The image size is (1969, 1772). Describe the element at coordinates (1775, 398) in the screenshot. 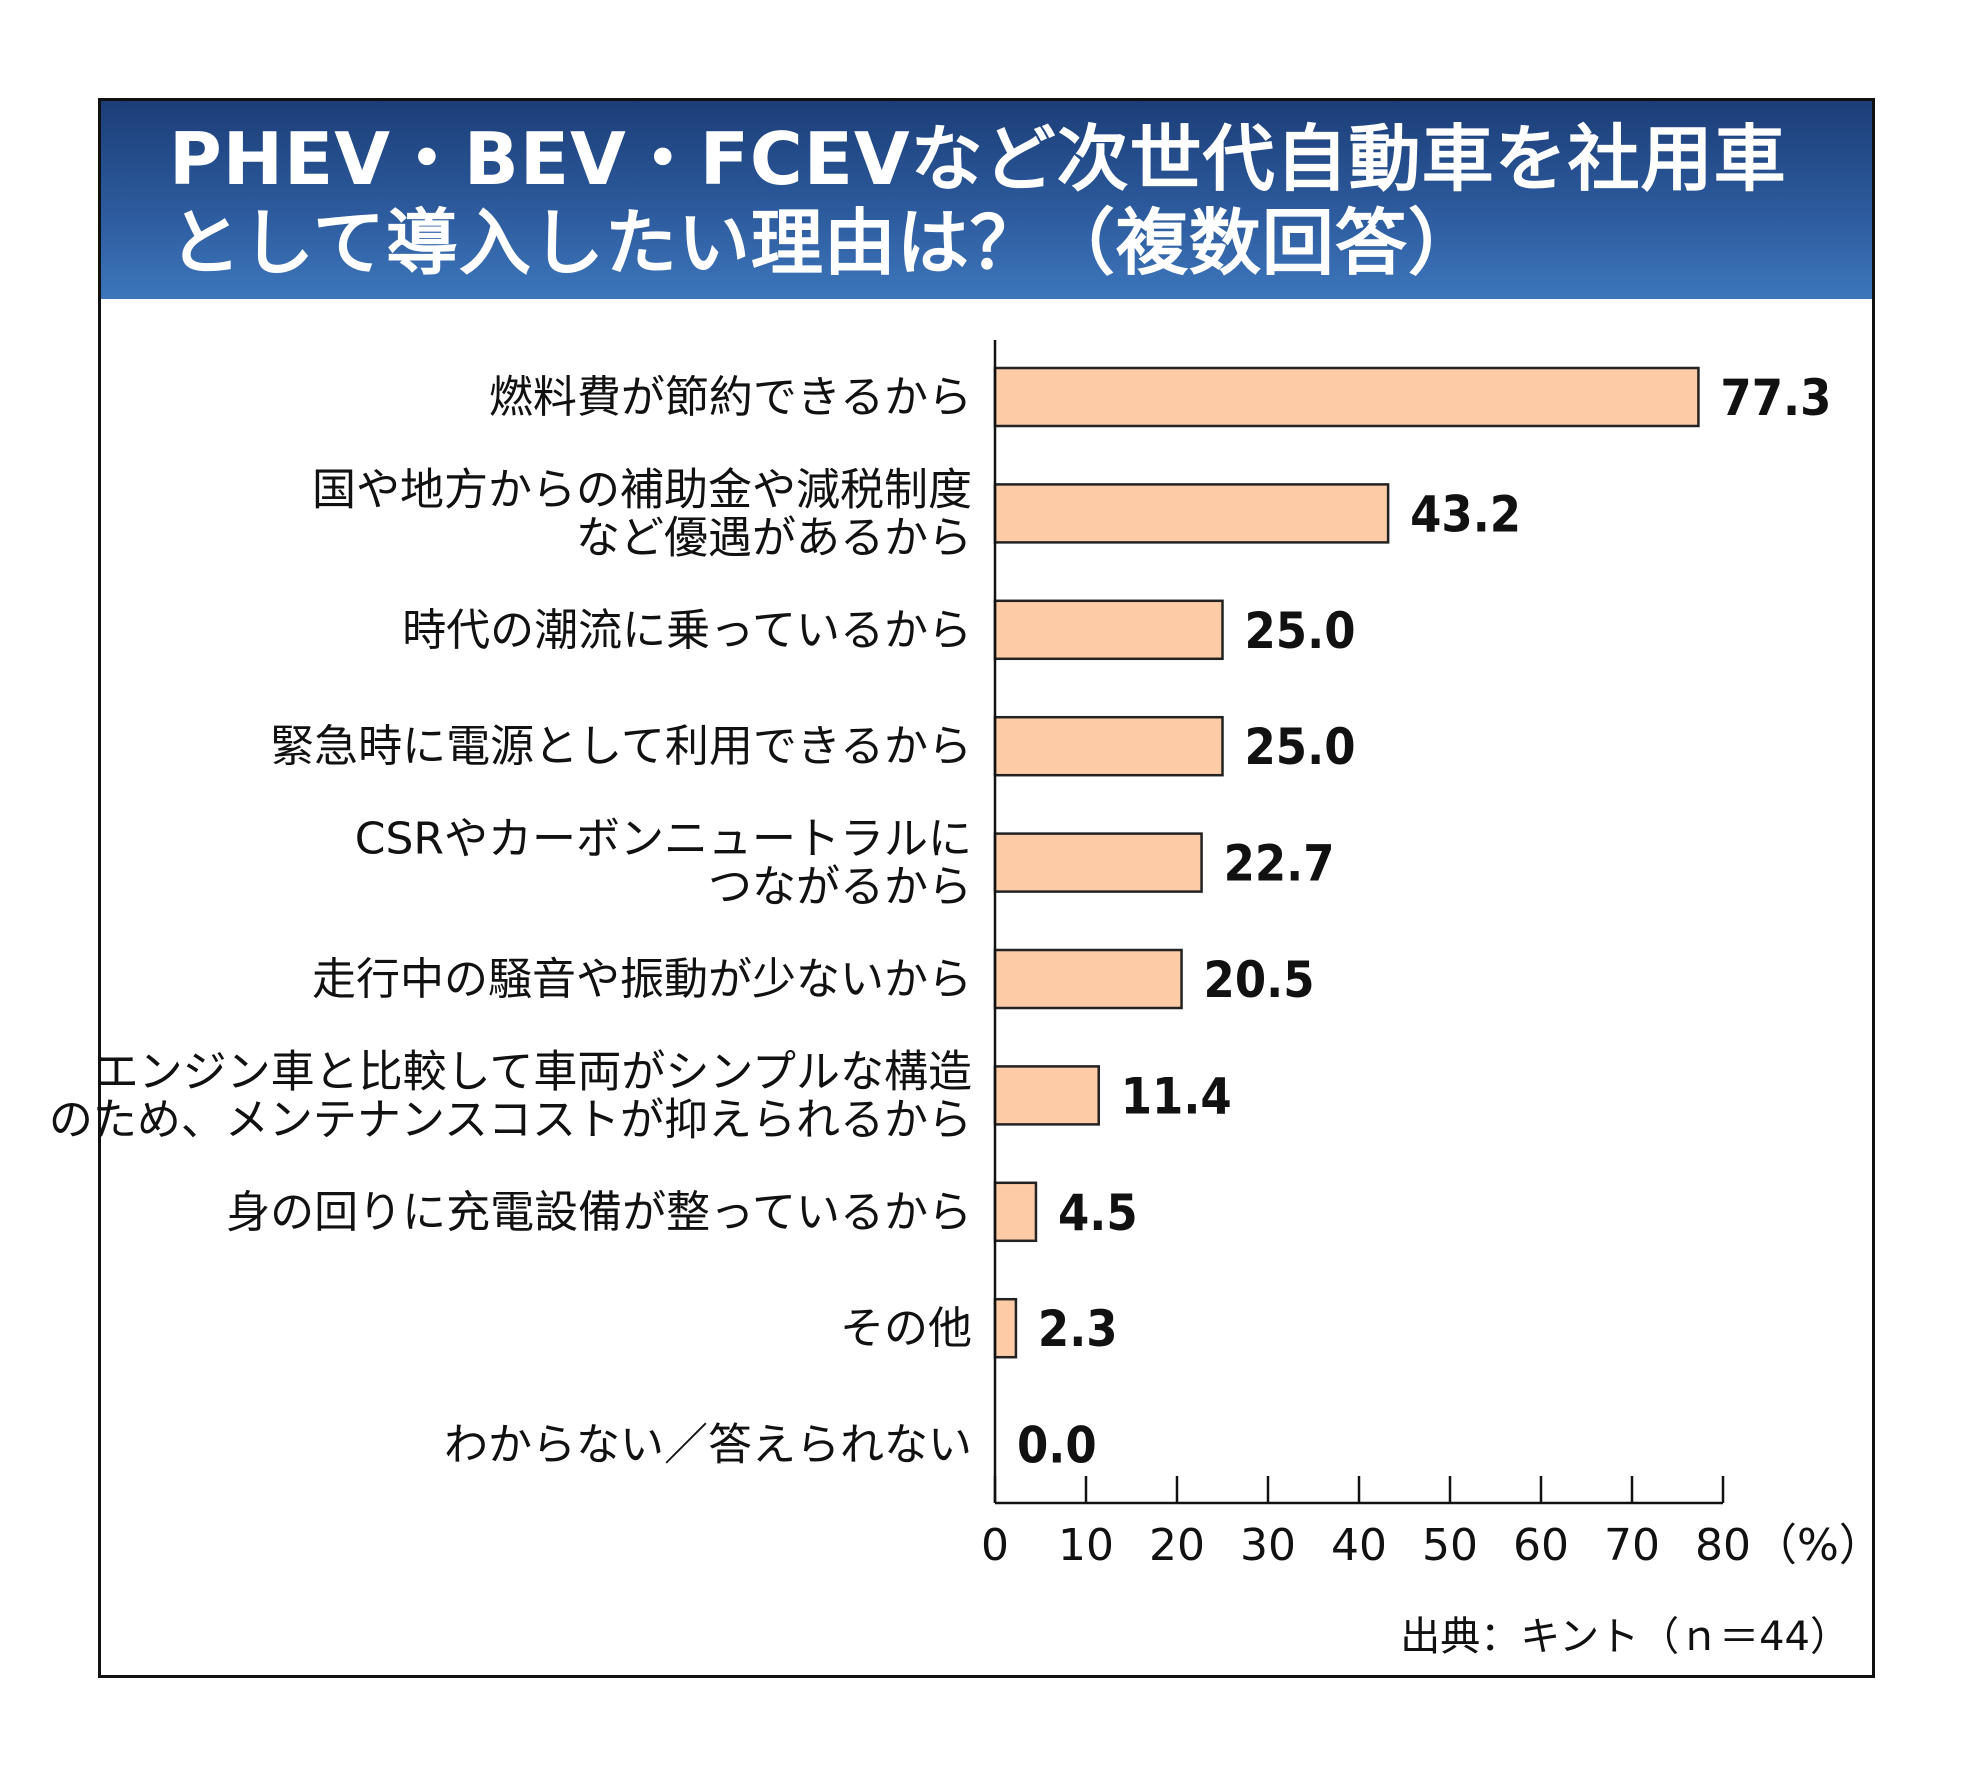

I see `value-label-0: 77.3` at that location.